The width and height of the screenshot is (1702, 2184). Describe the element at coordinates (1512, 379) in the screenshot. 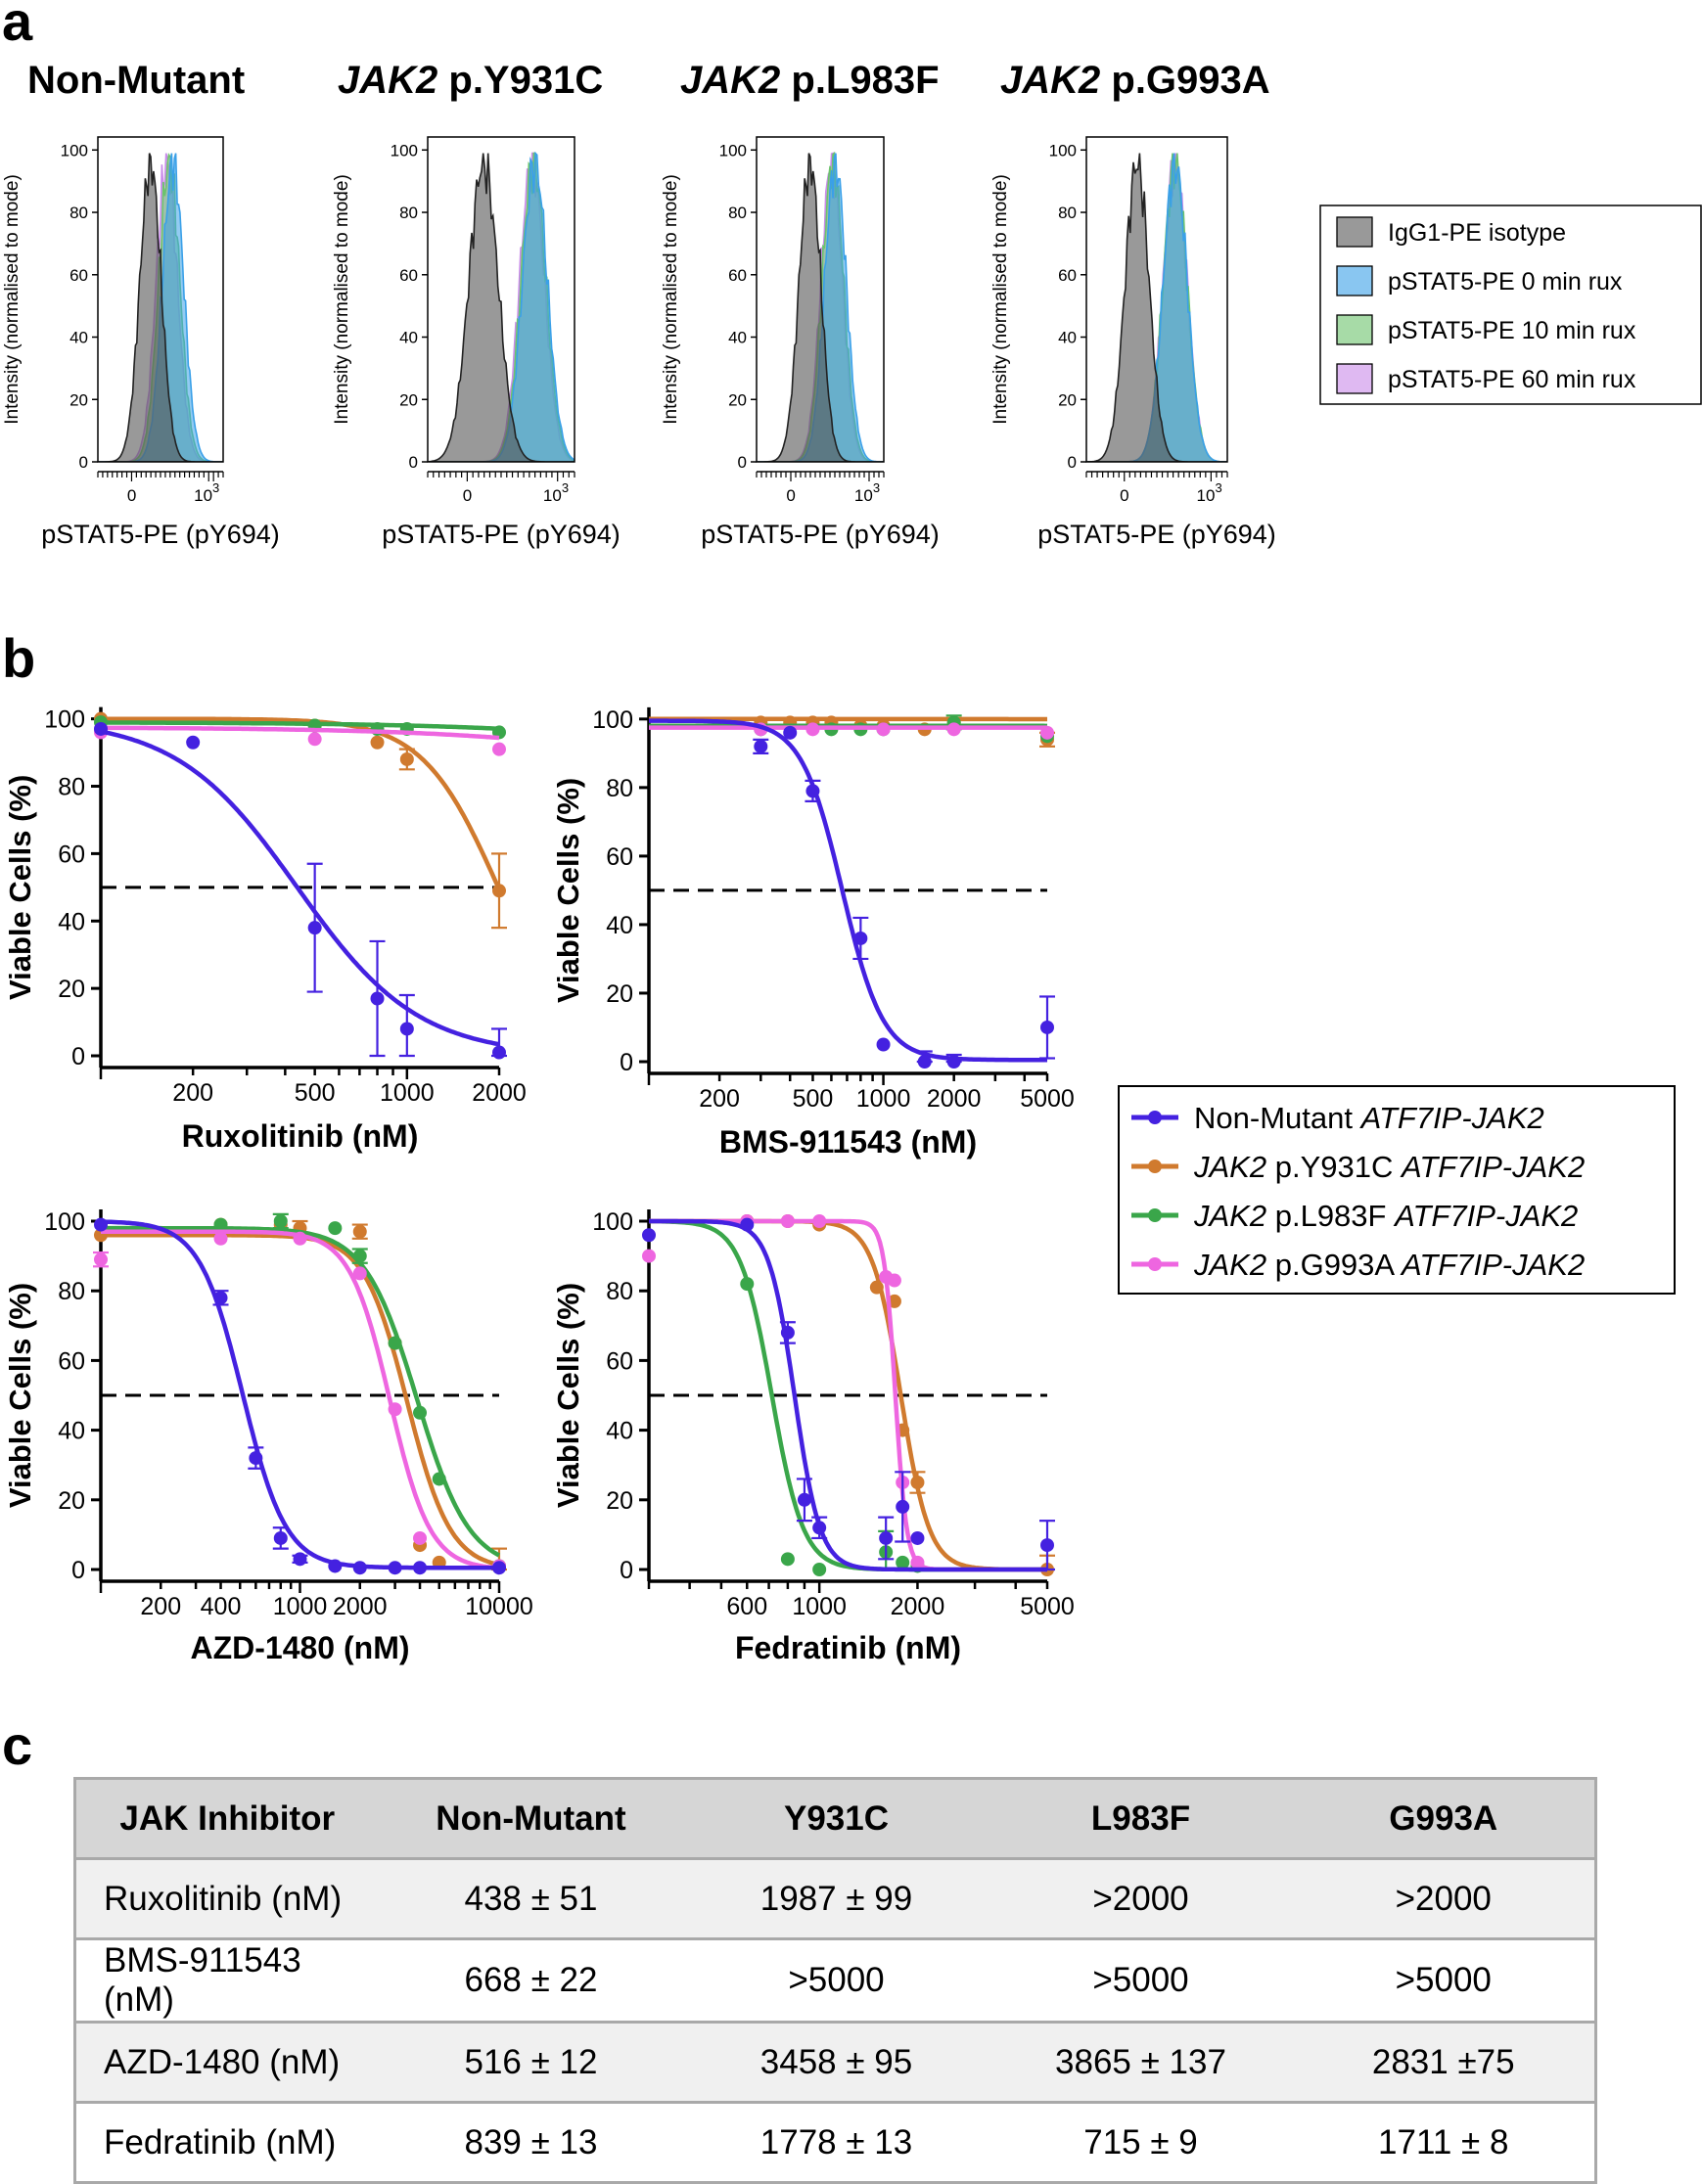

I see `legend-label: pSTAT5-PE 60 min rux` at that location.